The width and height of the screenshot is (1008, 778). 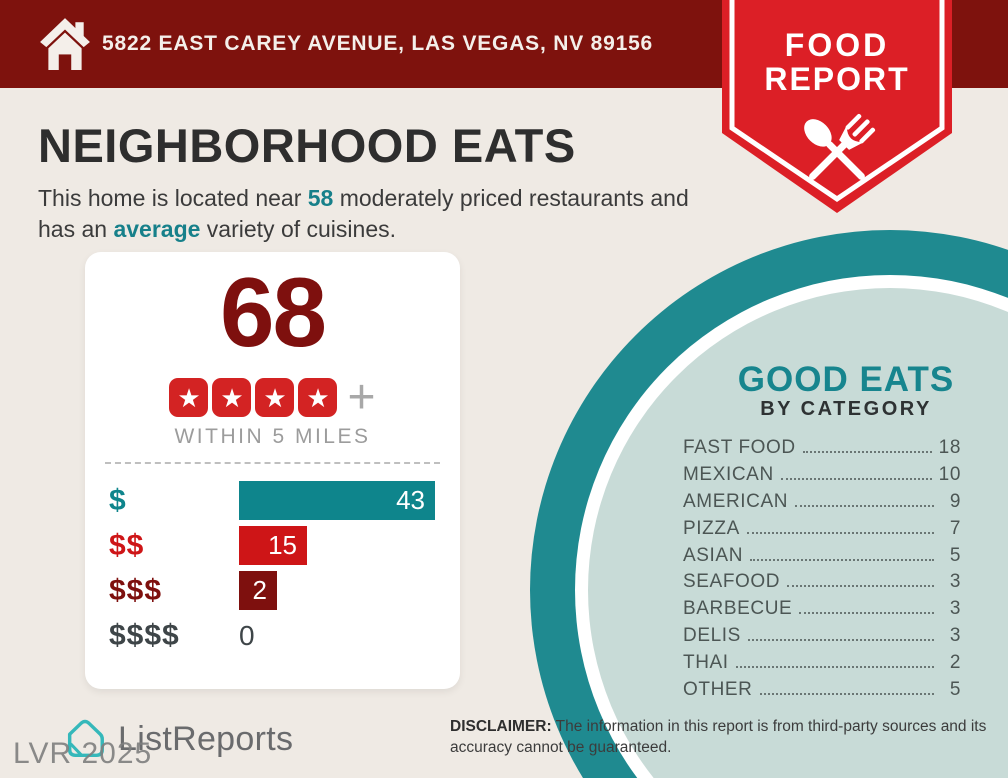 I want to click on dotted-divider, so click(x=272, y=463).